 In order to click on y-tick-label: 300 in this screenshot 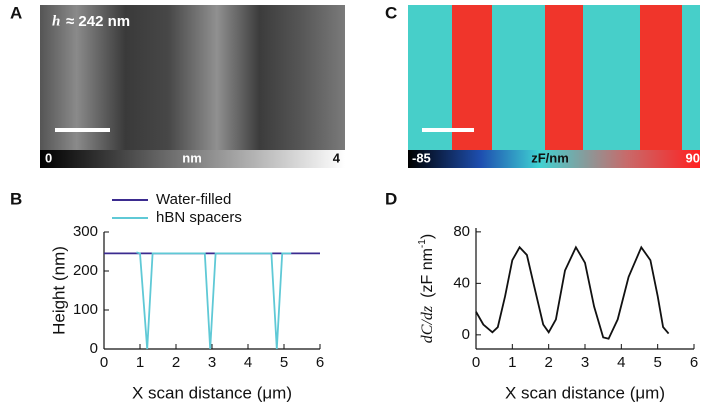, I will do `click(85, 231)`.